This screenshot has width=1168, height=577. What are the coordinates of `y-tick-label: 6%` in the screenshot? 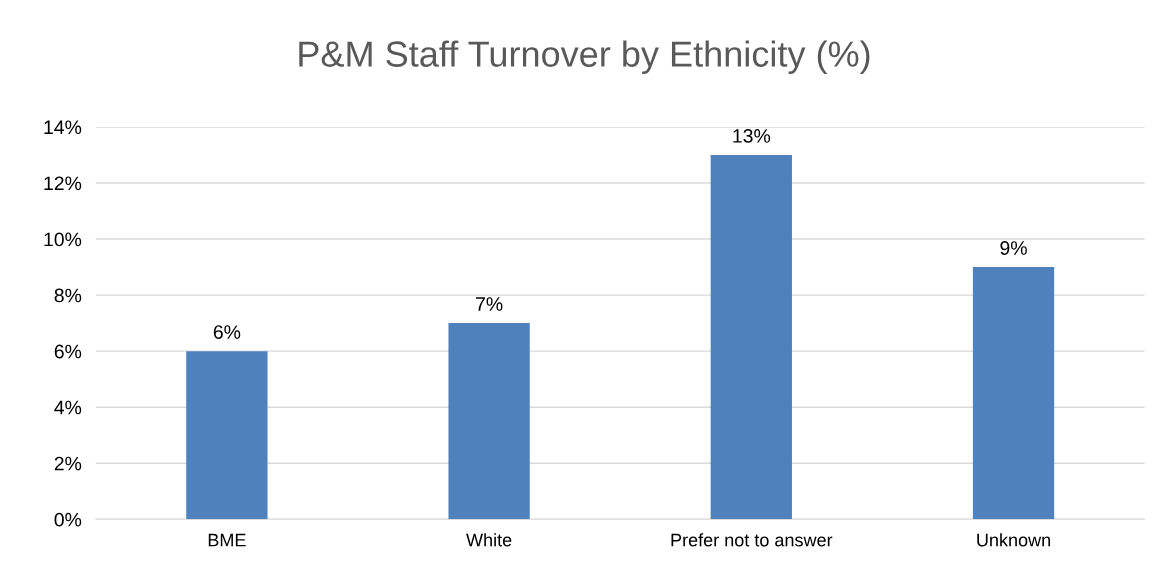 It's located at (68, 351).